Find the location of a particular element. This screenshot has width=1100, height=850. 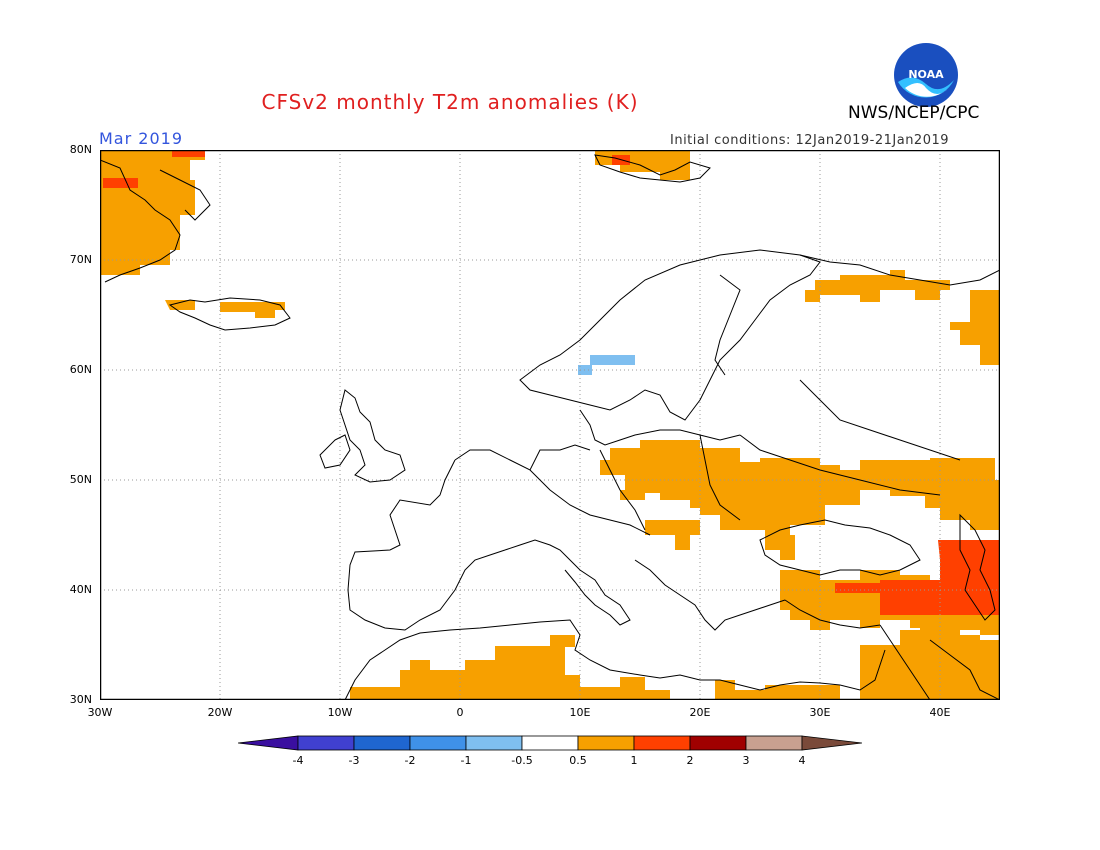

colorbar is located at coordinates (550, 743).